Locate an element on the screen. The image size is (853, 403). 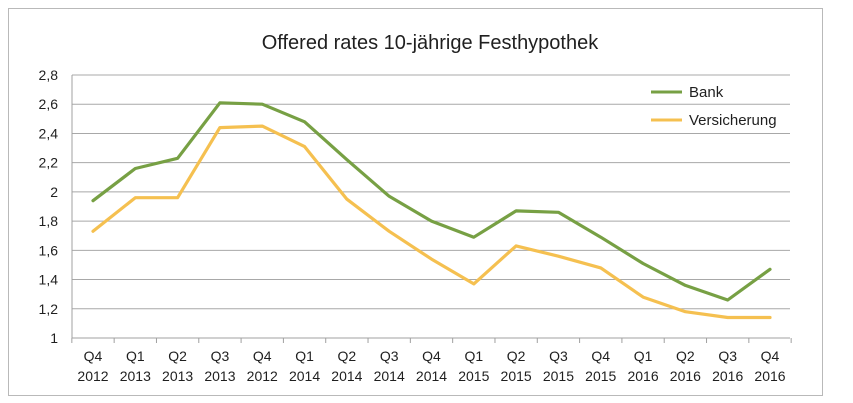
chart-title: Offered rates 10-jährige Festhypothek is located at coordinates (430, 43).